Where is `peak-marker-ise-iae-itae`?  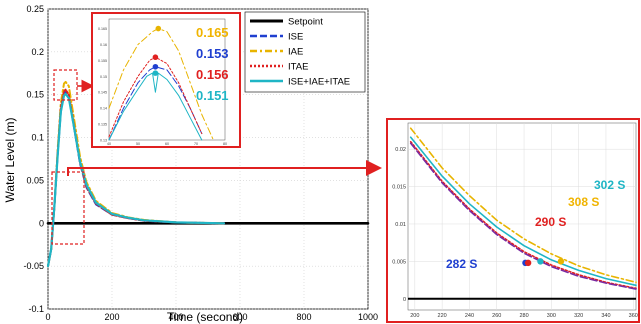 peak-marker-ise-iae-itae is located at coordinates (155, 73).